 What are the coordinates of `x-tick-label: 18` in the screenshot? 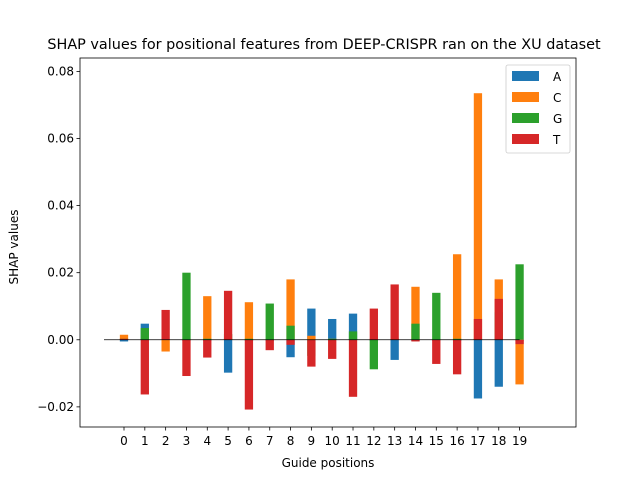 It's located at (498, 441).